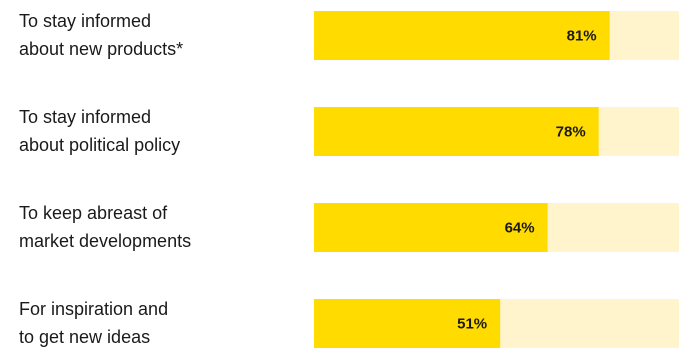  What do you see at coordinates (582, 36) in the screenshot?
I see `value-label: 81%` at bounding box center [582, 36].